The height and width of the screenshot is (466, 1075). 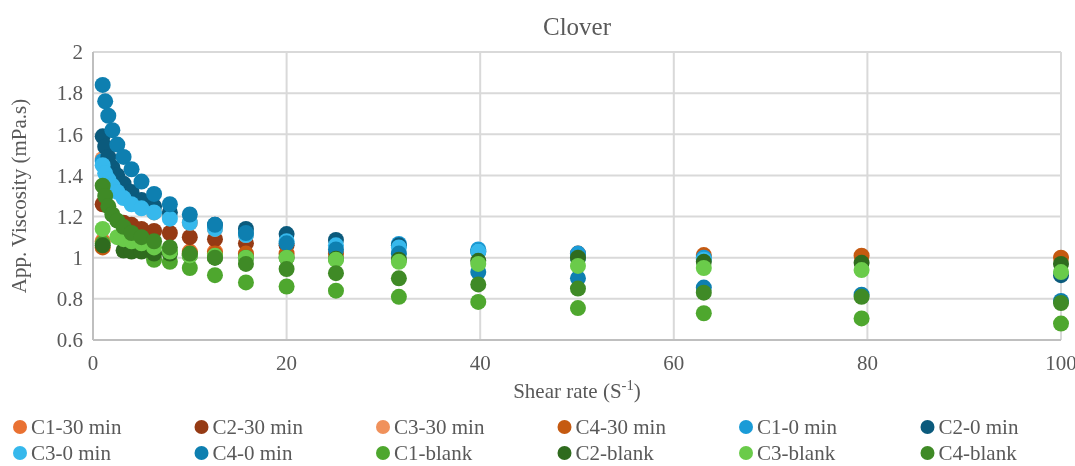 What do you see at coordinates (69, 340) in the screenshot?
I see `y-tick-label: 0.6` at bounding box center [69, 340].